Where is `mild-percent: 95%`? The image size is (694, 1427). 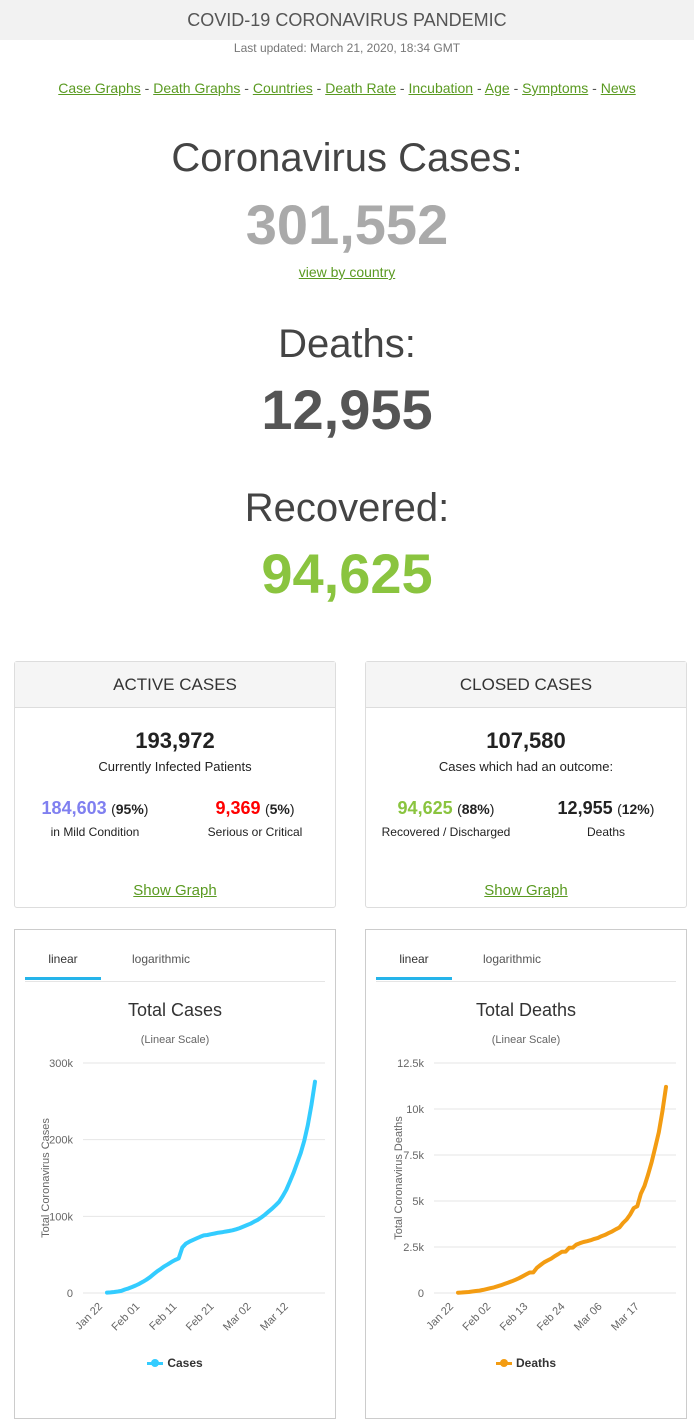 mild-percent: 95% is located at coordinates (129, 809).